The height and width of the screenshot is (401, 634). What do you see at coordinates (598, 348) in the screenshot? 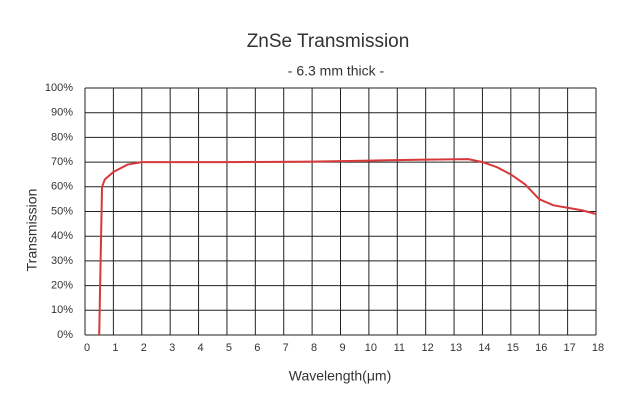
I see `x-tick-label: 18` at bounding box center [598, 348].